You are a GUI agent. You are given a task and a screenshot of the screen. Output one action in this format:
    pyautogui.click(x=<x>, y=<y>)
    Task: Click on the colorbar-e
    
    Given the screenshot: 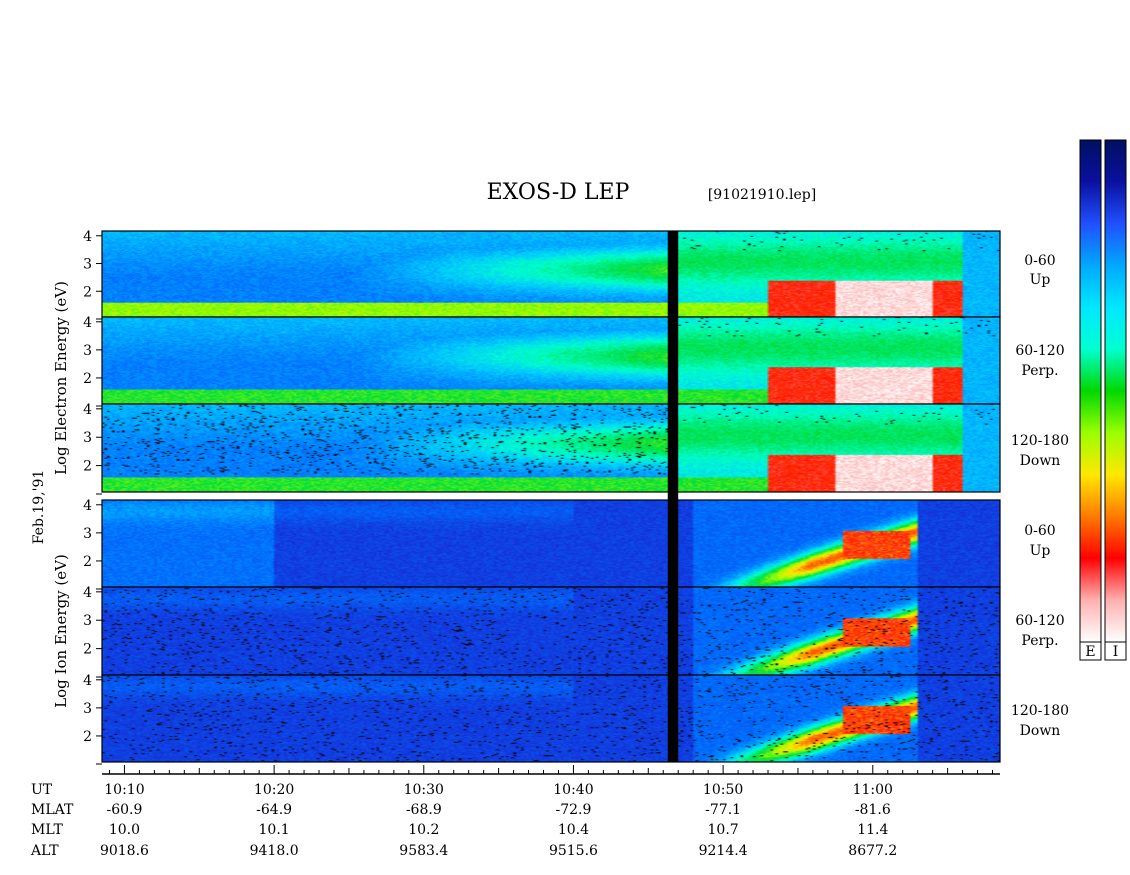 What is the action you would take?
    pyautogui.click(x=1090, y=391)
    